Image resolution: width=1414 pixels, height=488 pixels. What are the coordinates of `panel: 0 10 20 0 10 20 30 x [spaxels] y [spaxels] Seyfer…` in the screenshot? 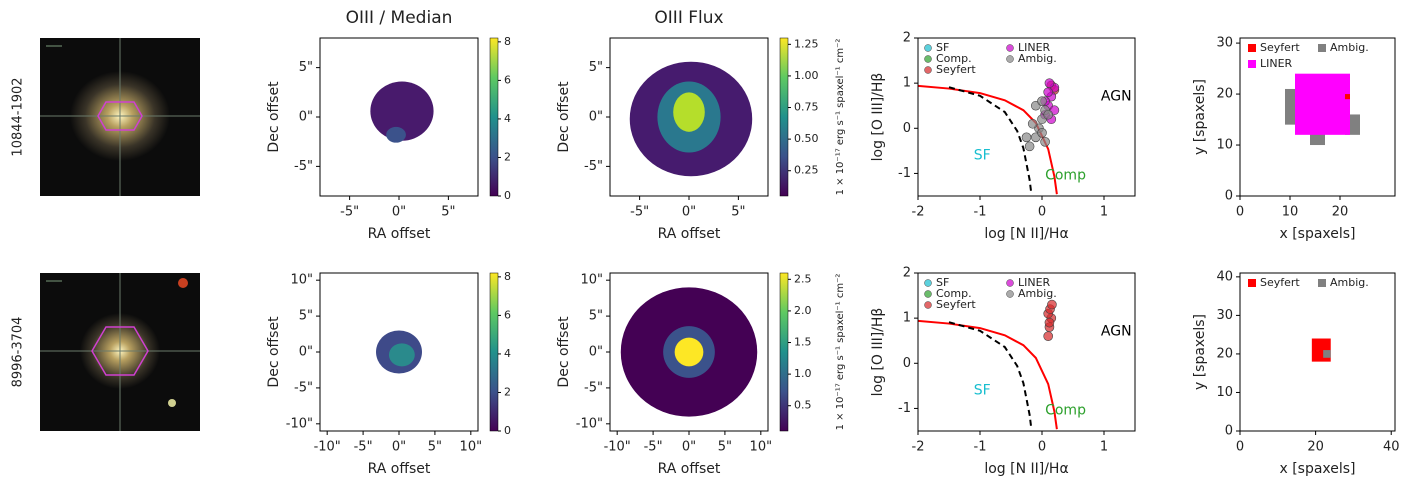 It's located at (1294, 139).